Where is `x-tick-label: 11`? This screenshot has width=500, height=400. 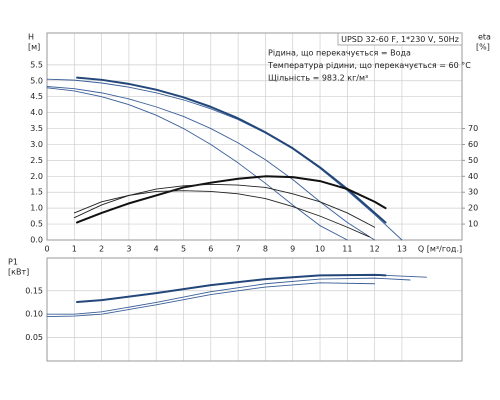
x-tick-label: 11 is located at coordinates (347, 249).